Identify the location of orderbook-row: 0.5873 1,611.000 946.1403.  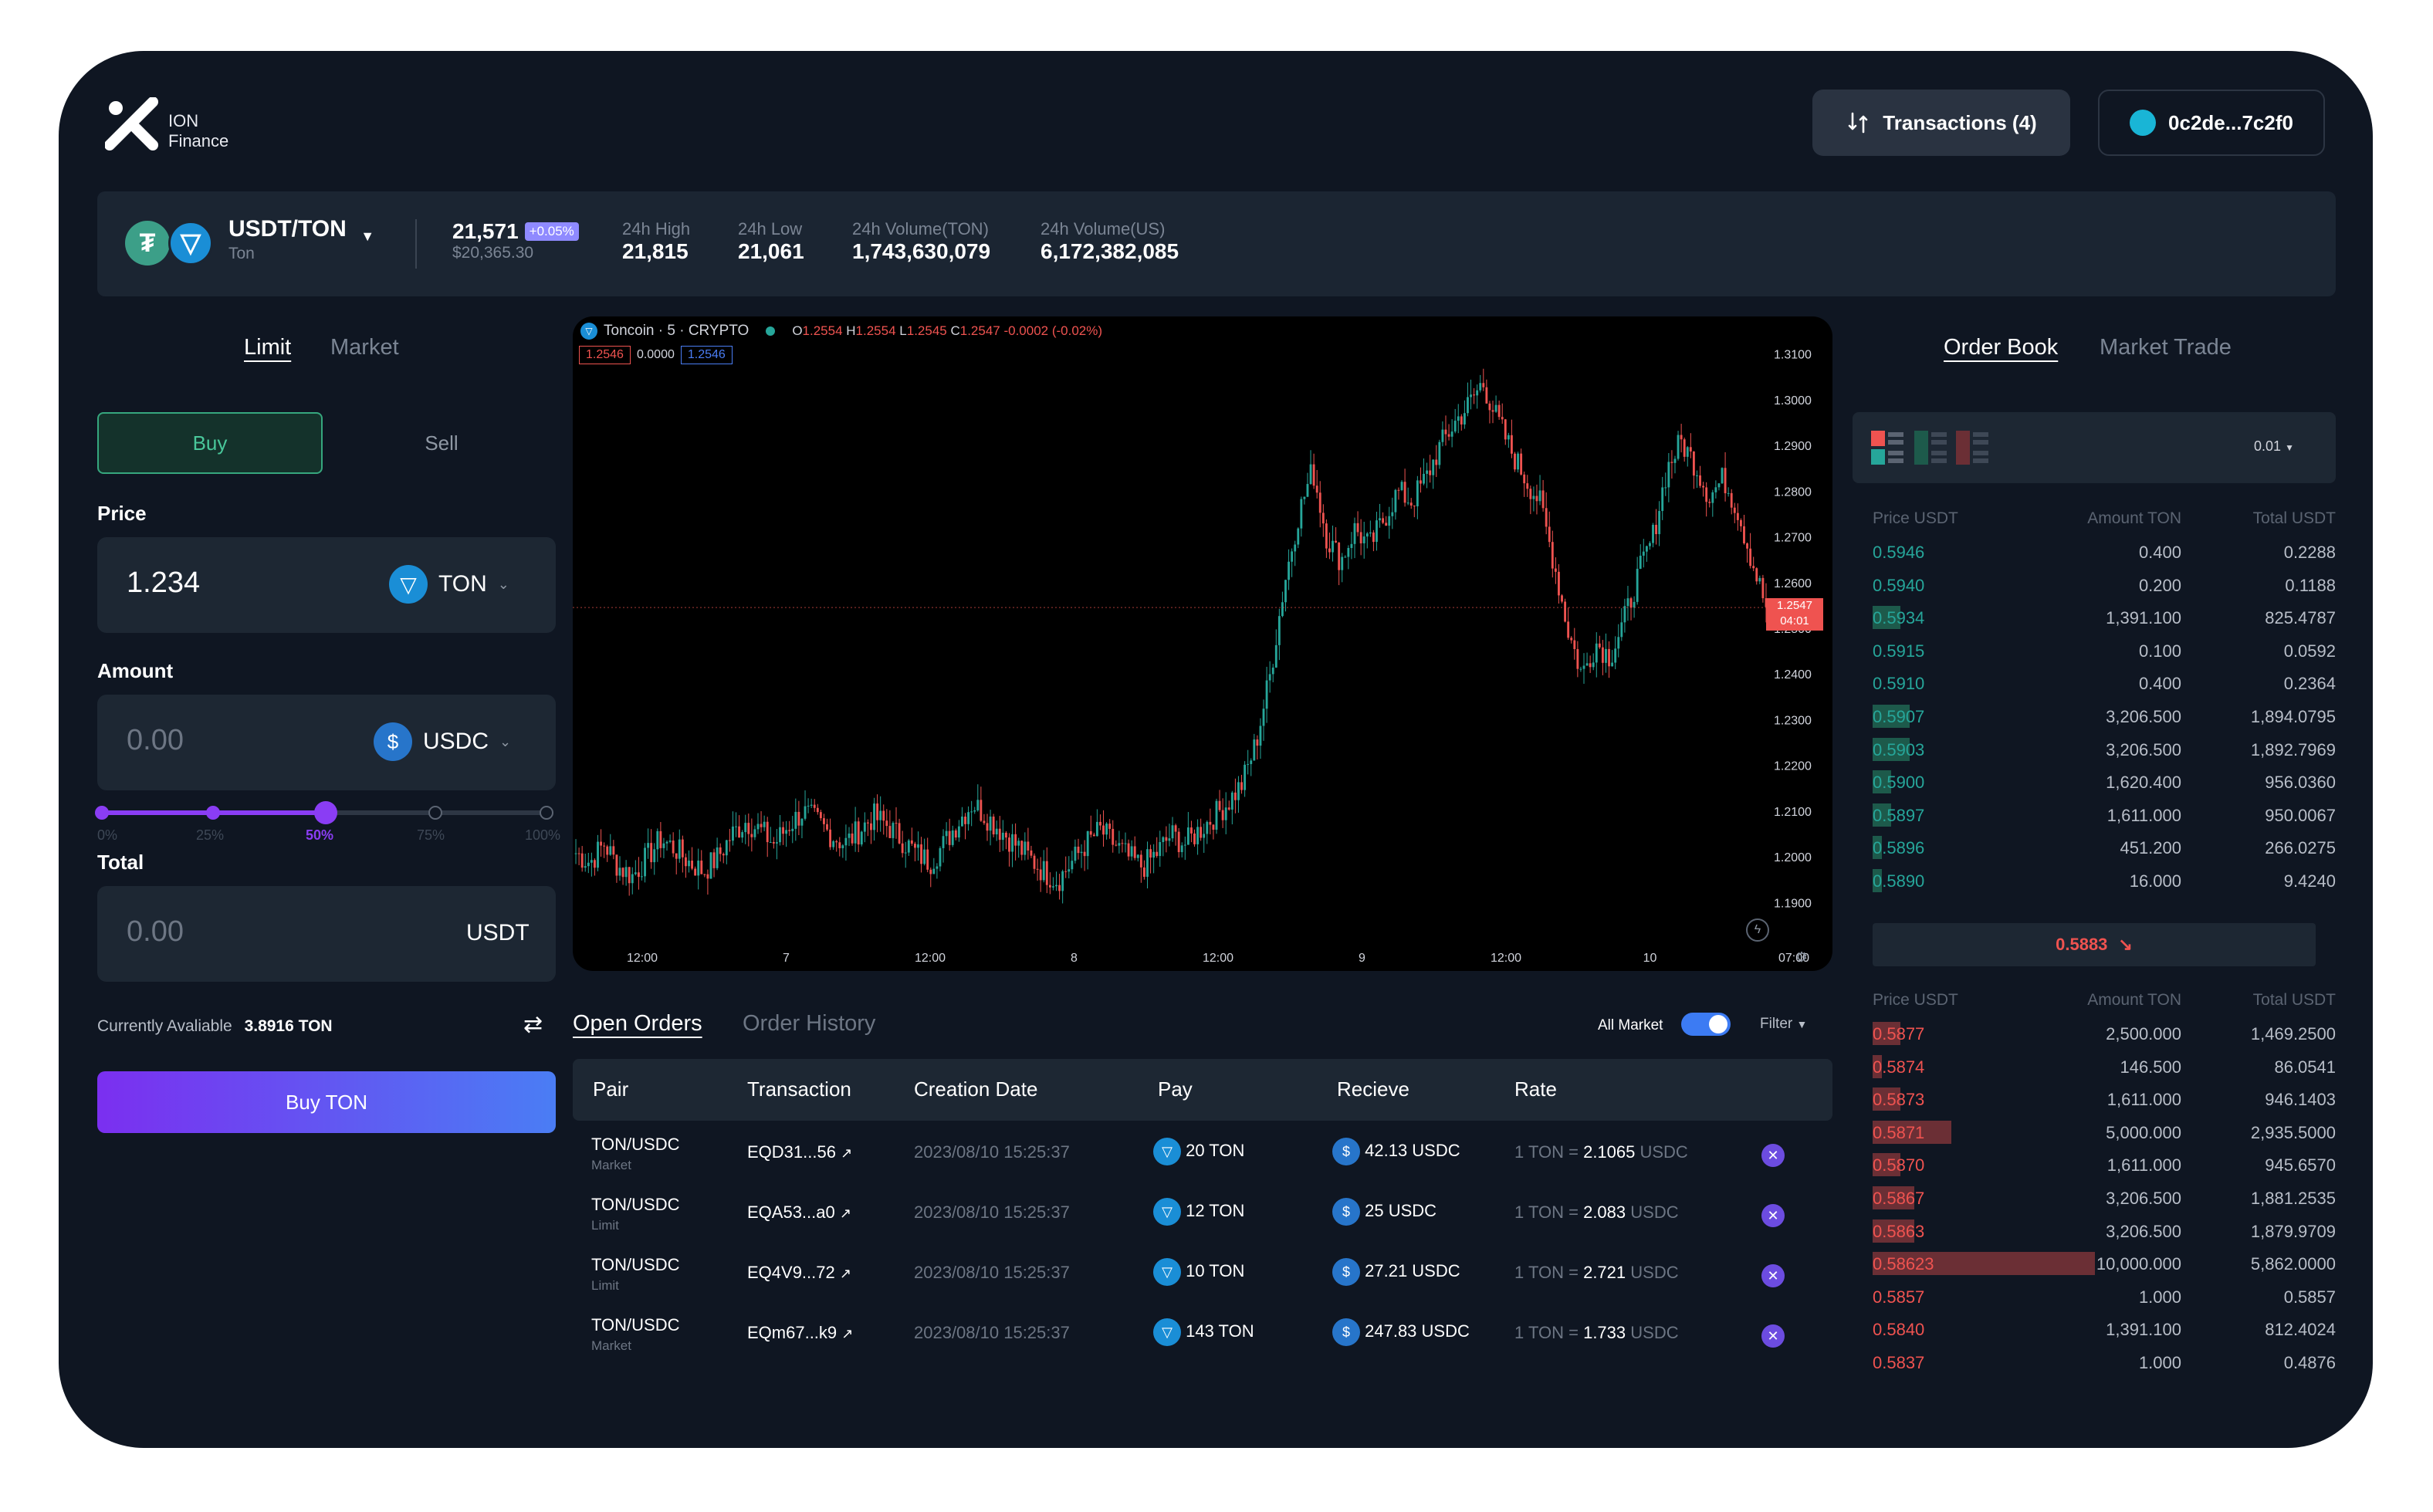
(2104, 1100).